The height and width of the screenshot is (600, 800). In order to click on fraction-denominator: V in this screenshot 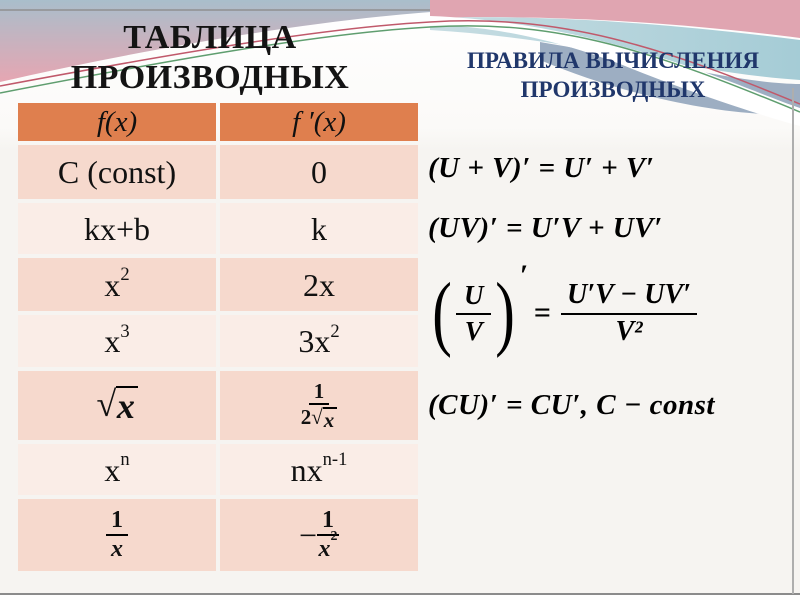, I will do `click(473, 330)`.